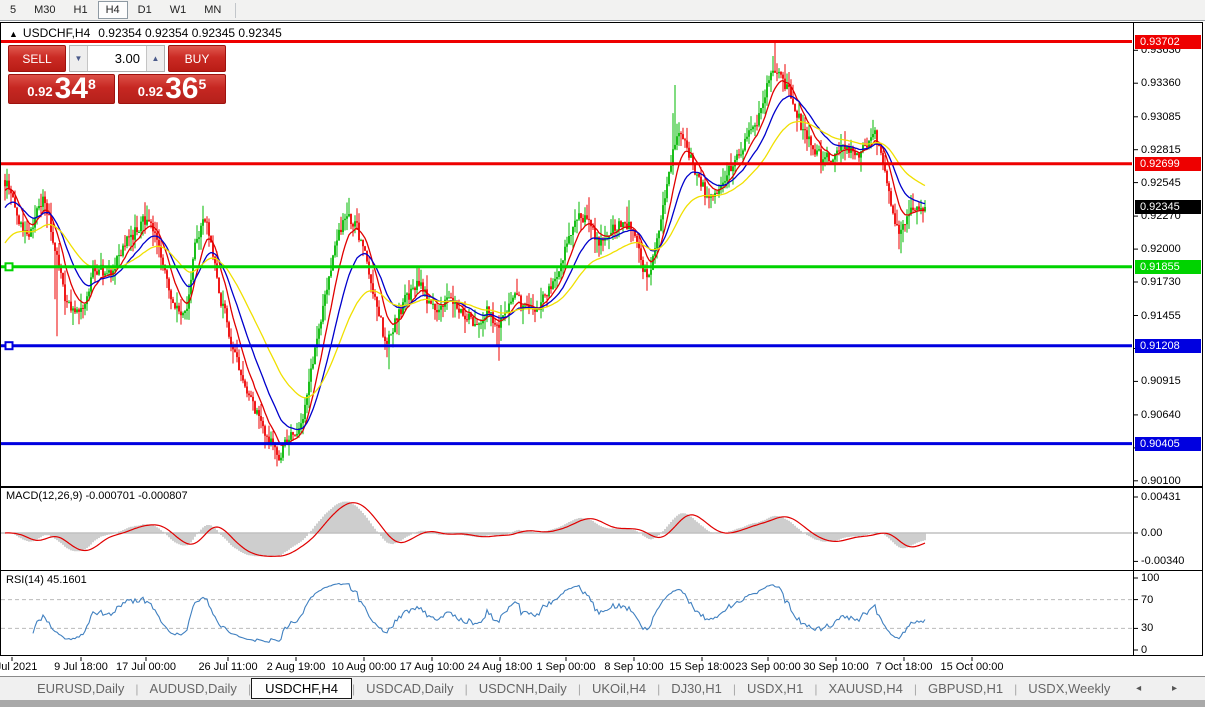  I want to click on macd-histogram, so click(466, 529).